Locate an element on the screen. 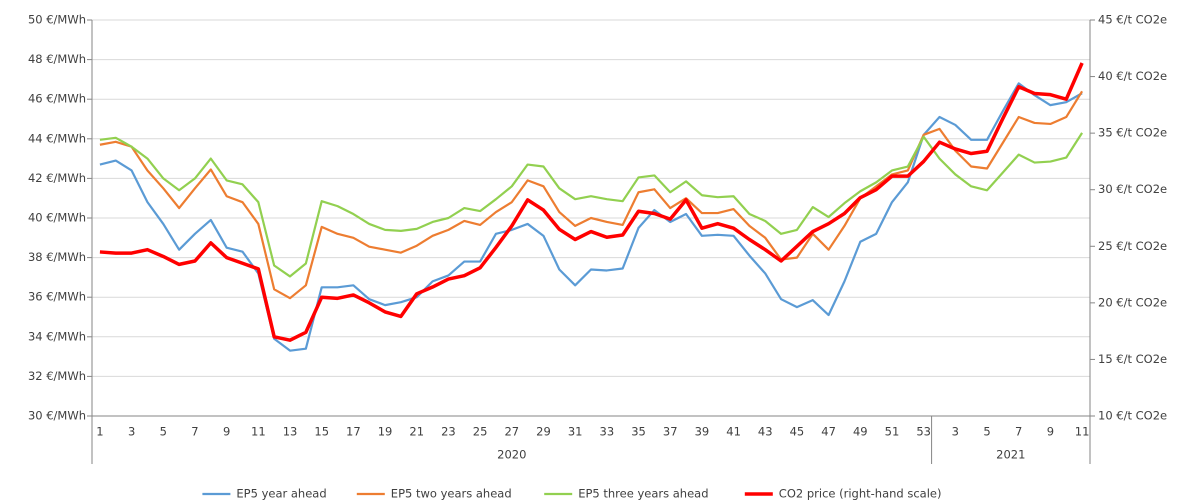 The height and width of the screenshot is (504, 1194). x-tick-label: 41 is located at coordinates (733, 432).